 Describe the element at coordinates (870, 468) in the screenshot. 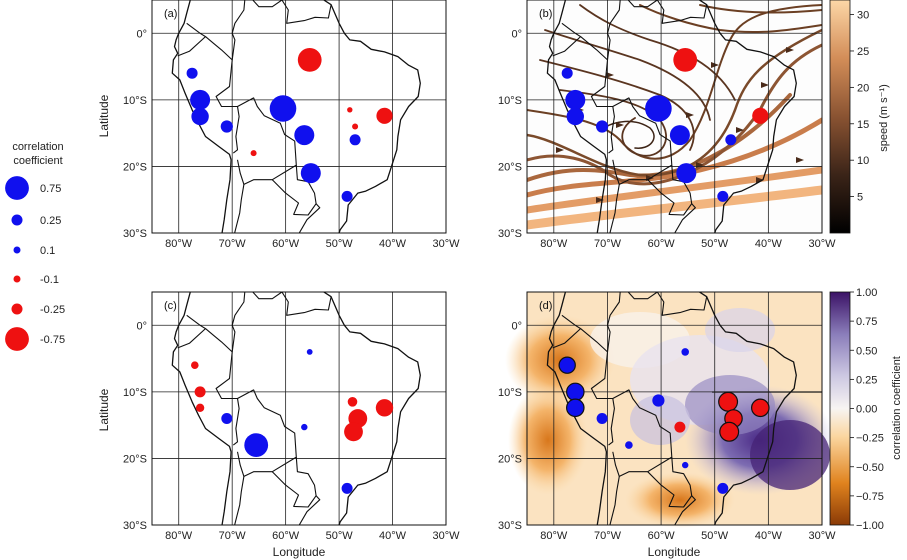

I see `correlation-colorbar-tick-label: −0.50` at that location.